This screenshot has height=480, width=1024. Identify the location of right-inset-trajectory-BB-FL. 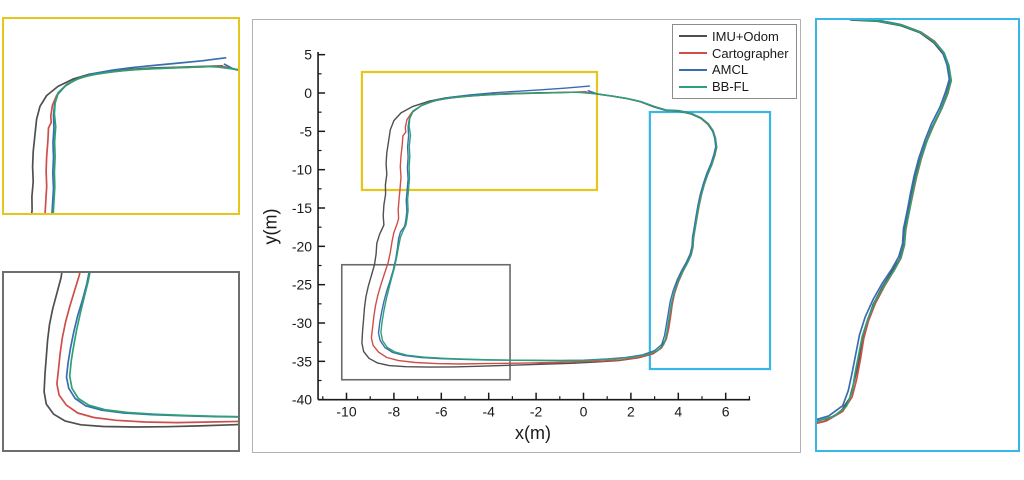
(885, 221).